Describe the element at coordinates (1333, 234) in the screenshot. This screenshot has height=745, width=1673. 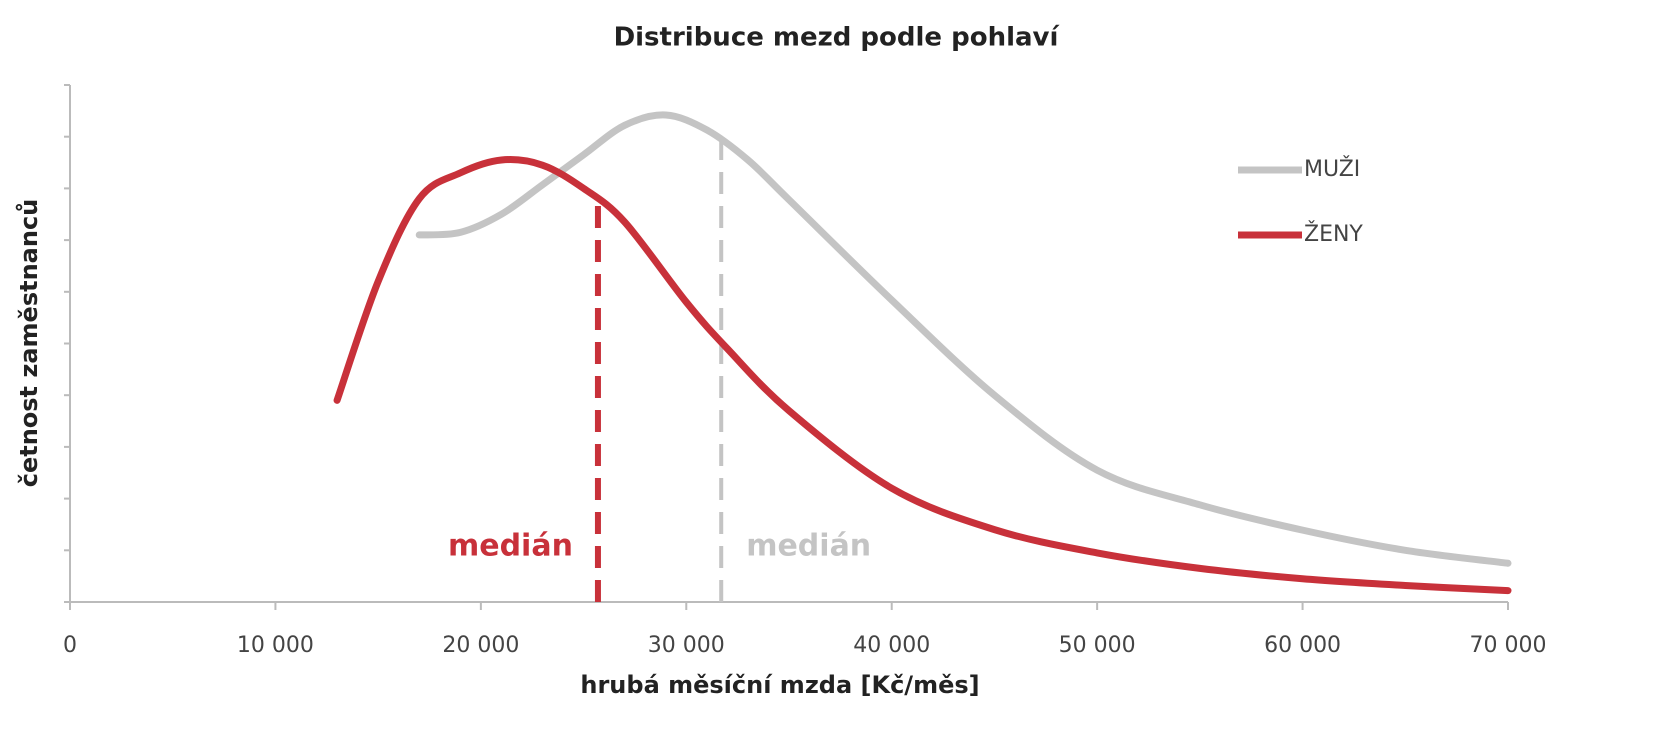
I see `legend-label: ŽENY` at that location.